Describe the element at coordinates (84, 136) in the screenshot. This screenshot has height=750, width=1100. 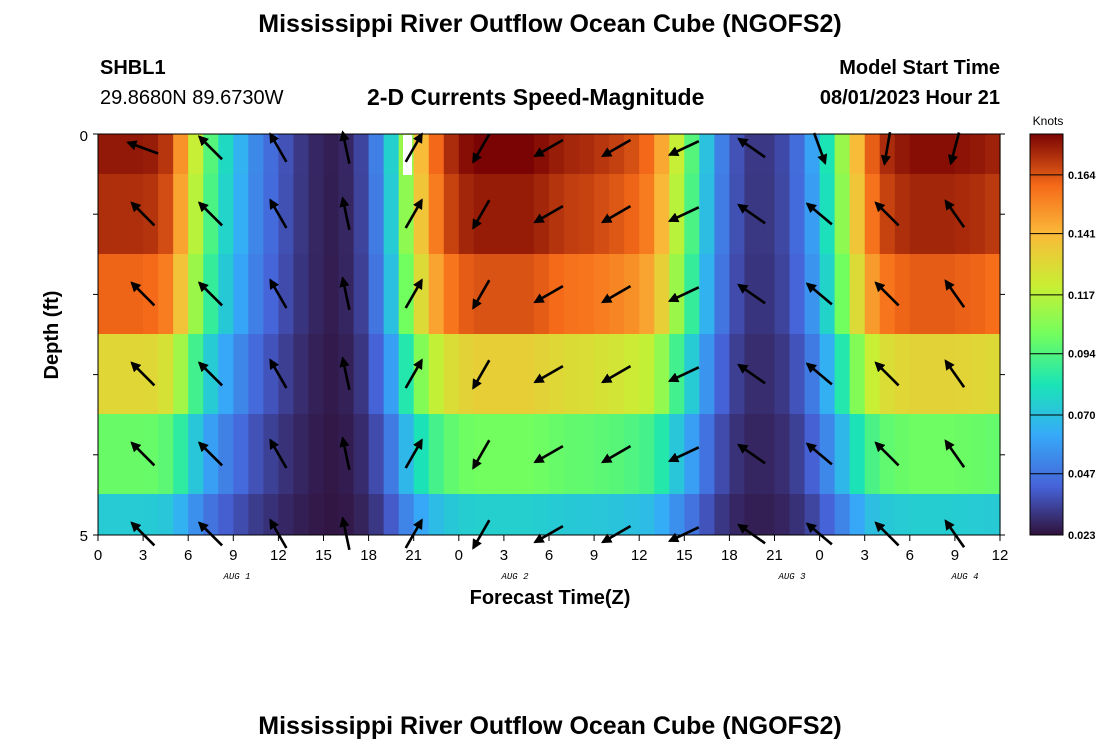
I see `y-tick-label-top: 0` at that location.